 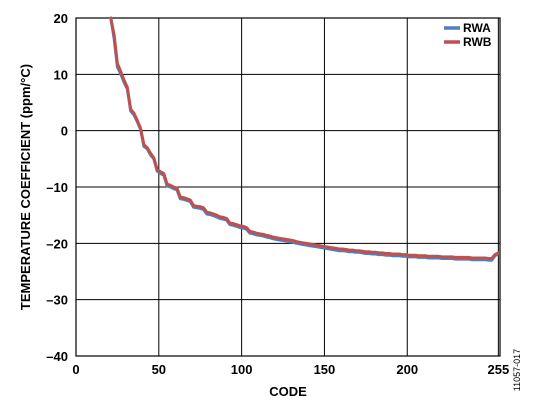 I want to click on legend-label-rwb: RWB, so click(x=477, y=42).